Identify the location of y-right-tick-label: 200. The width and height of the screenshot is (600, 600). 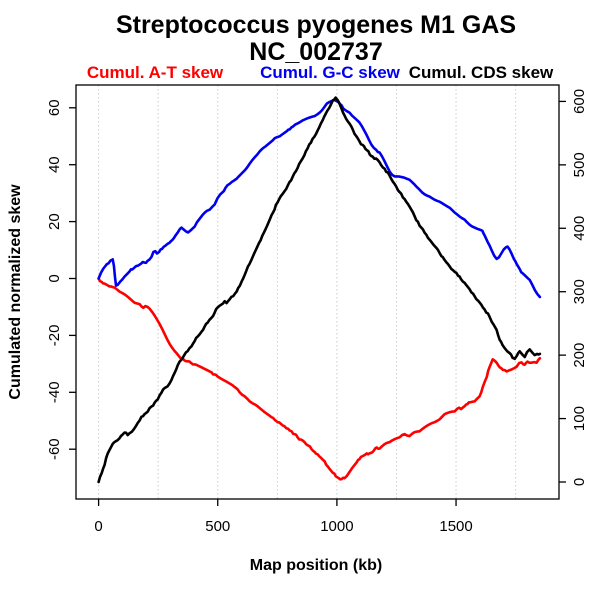
(579, 355).